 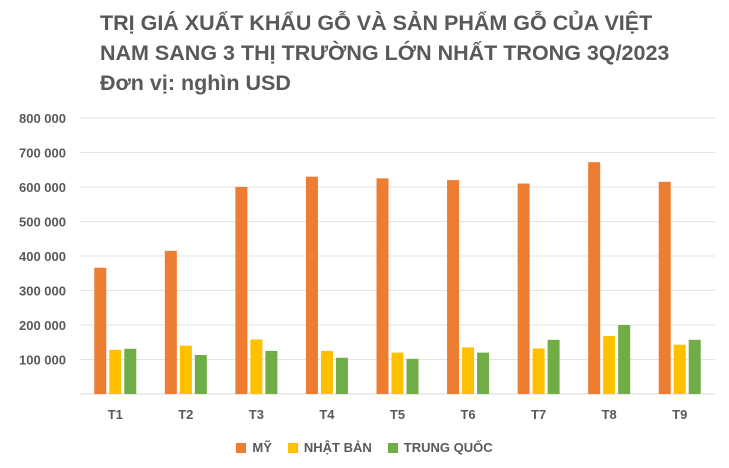 I want to click on legend-item: NHẬT BẢN, so click(x=329, y=447).